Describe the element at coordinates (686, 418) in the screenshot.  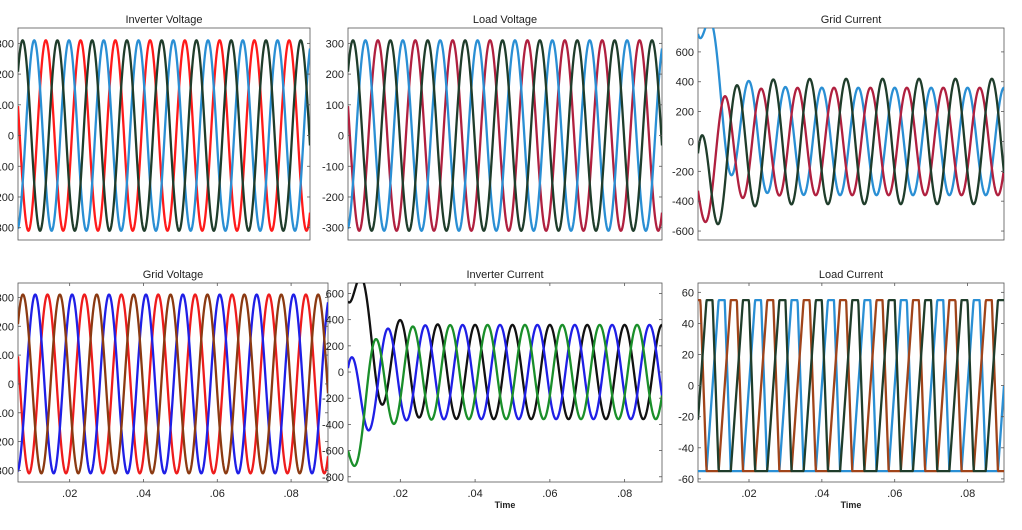
I see `y-tick-label: -20` at that location.